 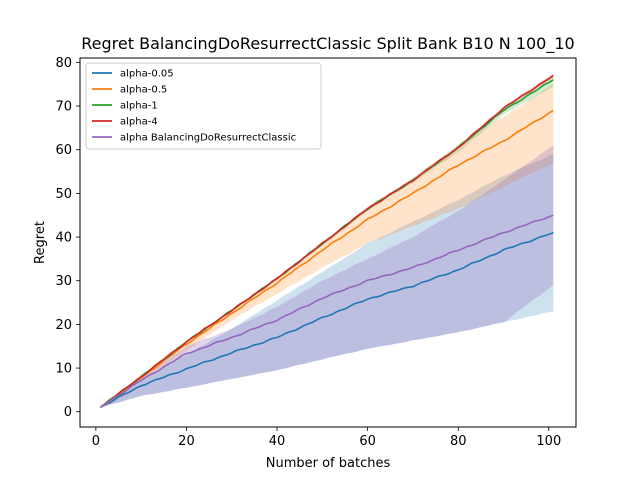 I want to click on y-tick-label: 50, so click(x=63, y=194).